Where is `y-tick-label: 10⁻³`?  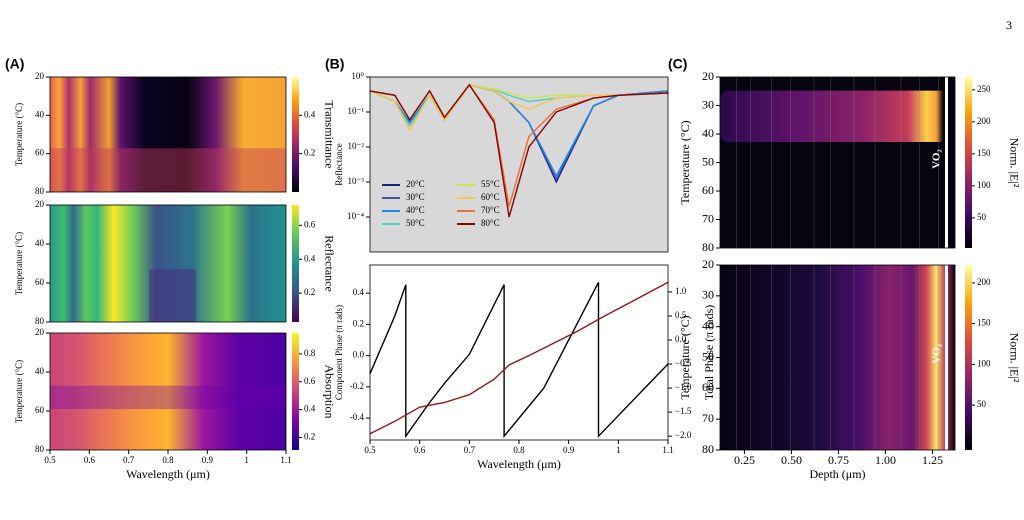
y-tick-label: 10⁻³ is located at coordinates (356, 181).